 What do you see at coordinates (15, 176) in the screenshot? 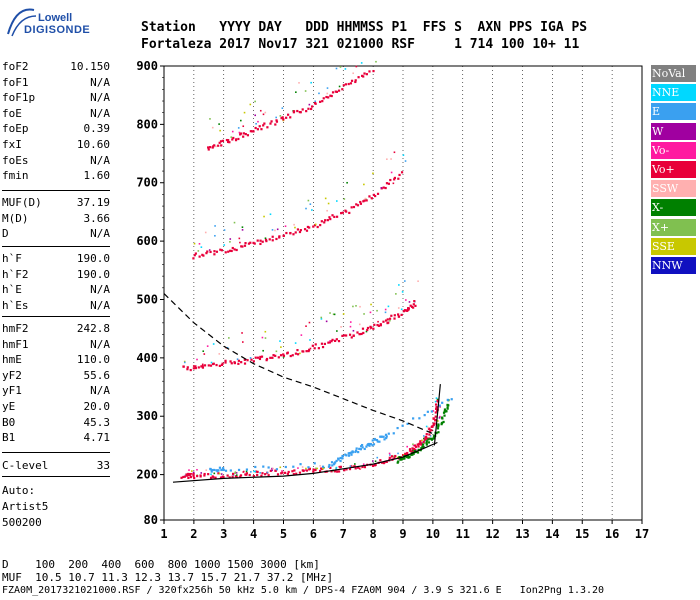
I see `param-key: fmin` at bounding box center [15, 176].